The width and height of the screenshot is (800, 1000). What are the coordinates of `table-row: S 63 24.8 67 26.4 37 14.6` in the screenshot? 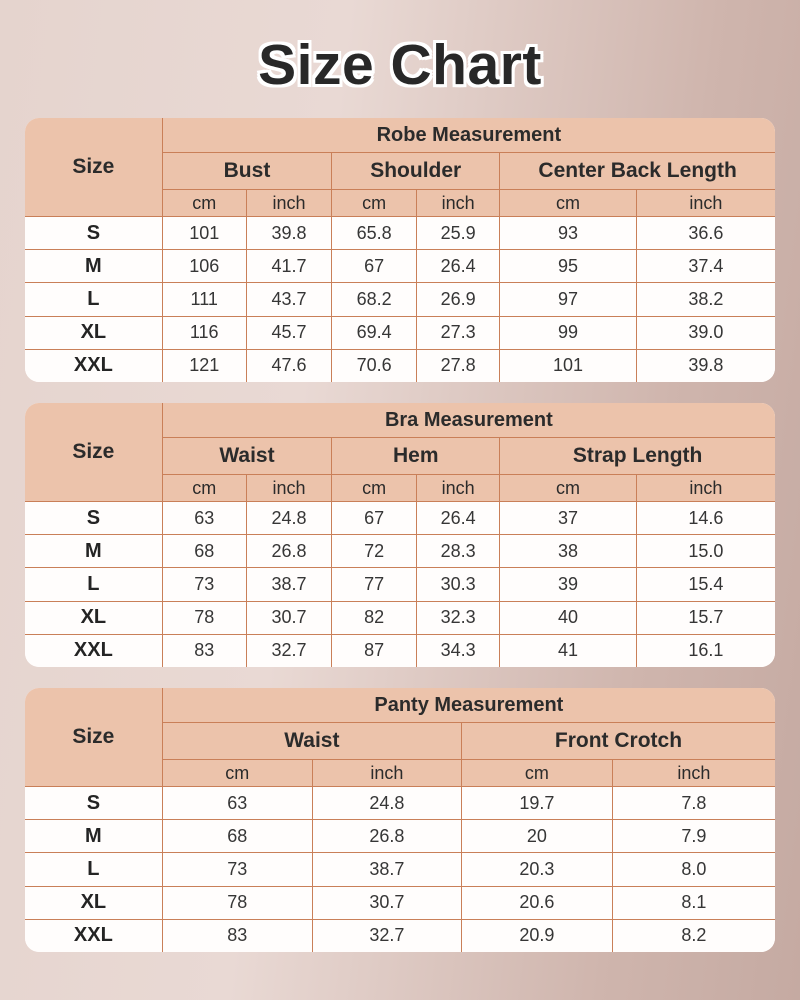 It's located at (400, 518).